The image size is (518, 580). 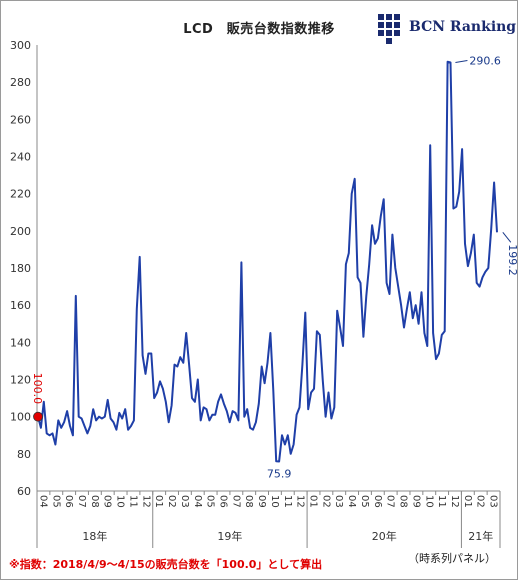 I want to click on y-tick-label: 200, so click(x=20, y=231).